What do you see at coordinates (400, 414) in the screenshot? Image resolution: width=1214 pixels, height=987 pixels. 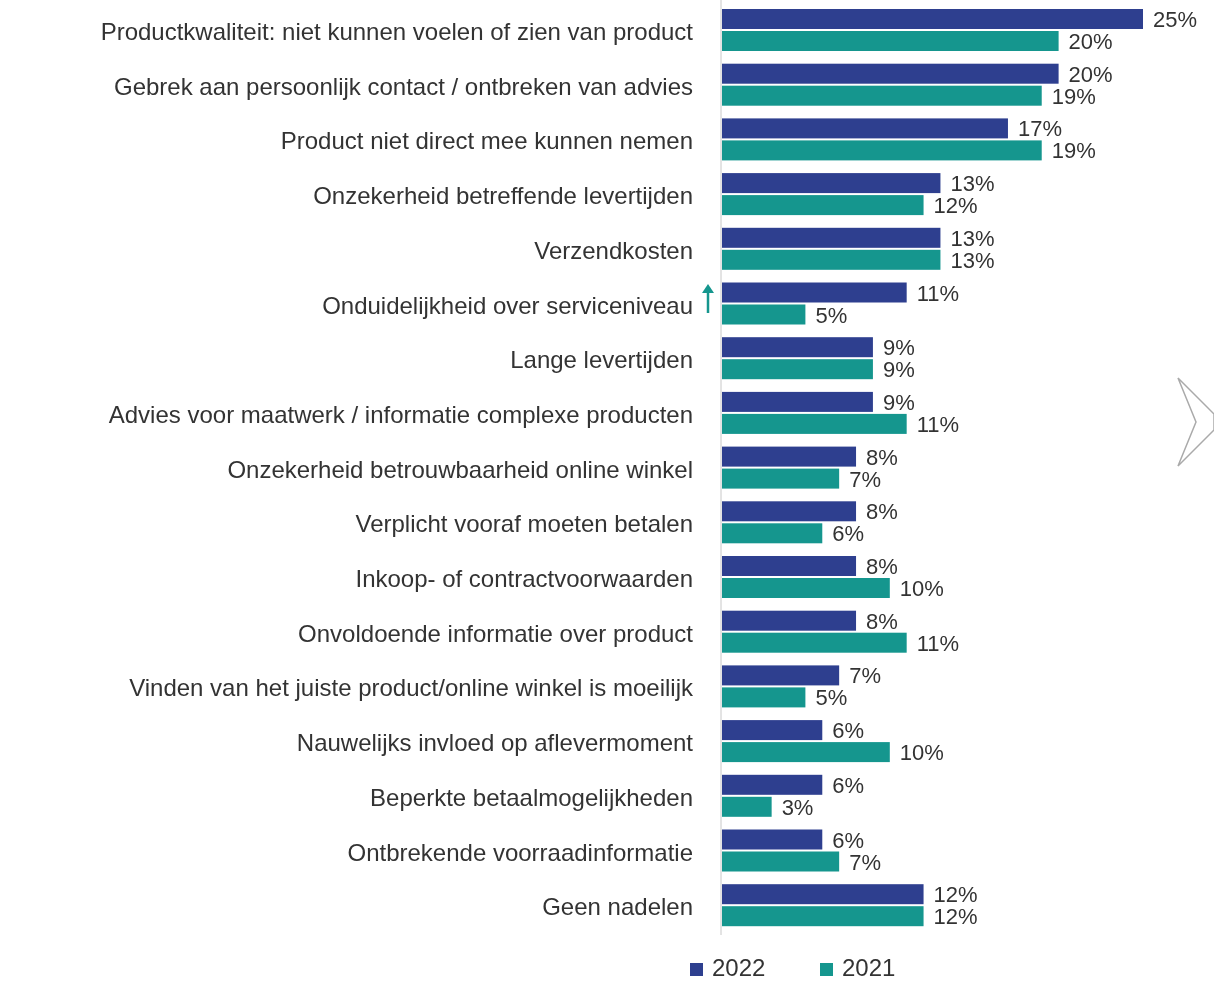 I see `y-tick-label: Advies voor maatwerk / informatie complexe producten` at bounding box center [400, 414].